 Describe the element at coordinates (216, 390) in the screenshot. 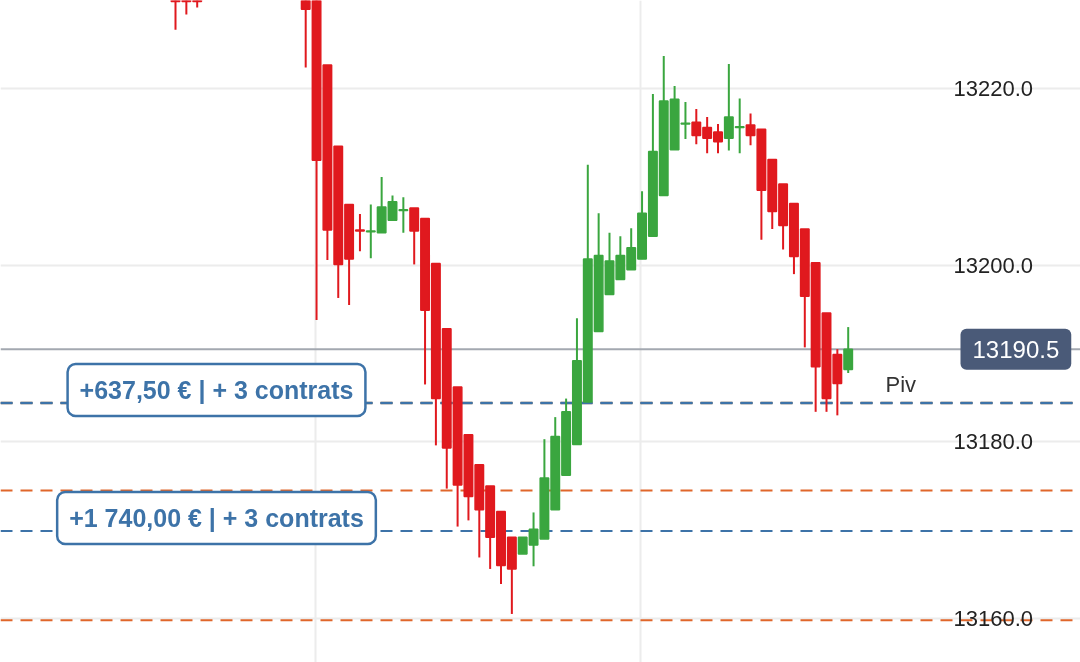

I see `ref-line-label: +637,50 € | + 3 contrats` at that location.